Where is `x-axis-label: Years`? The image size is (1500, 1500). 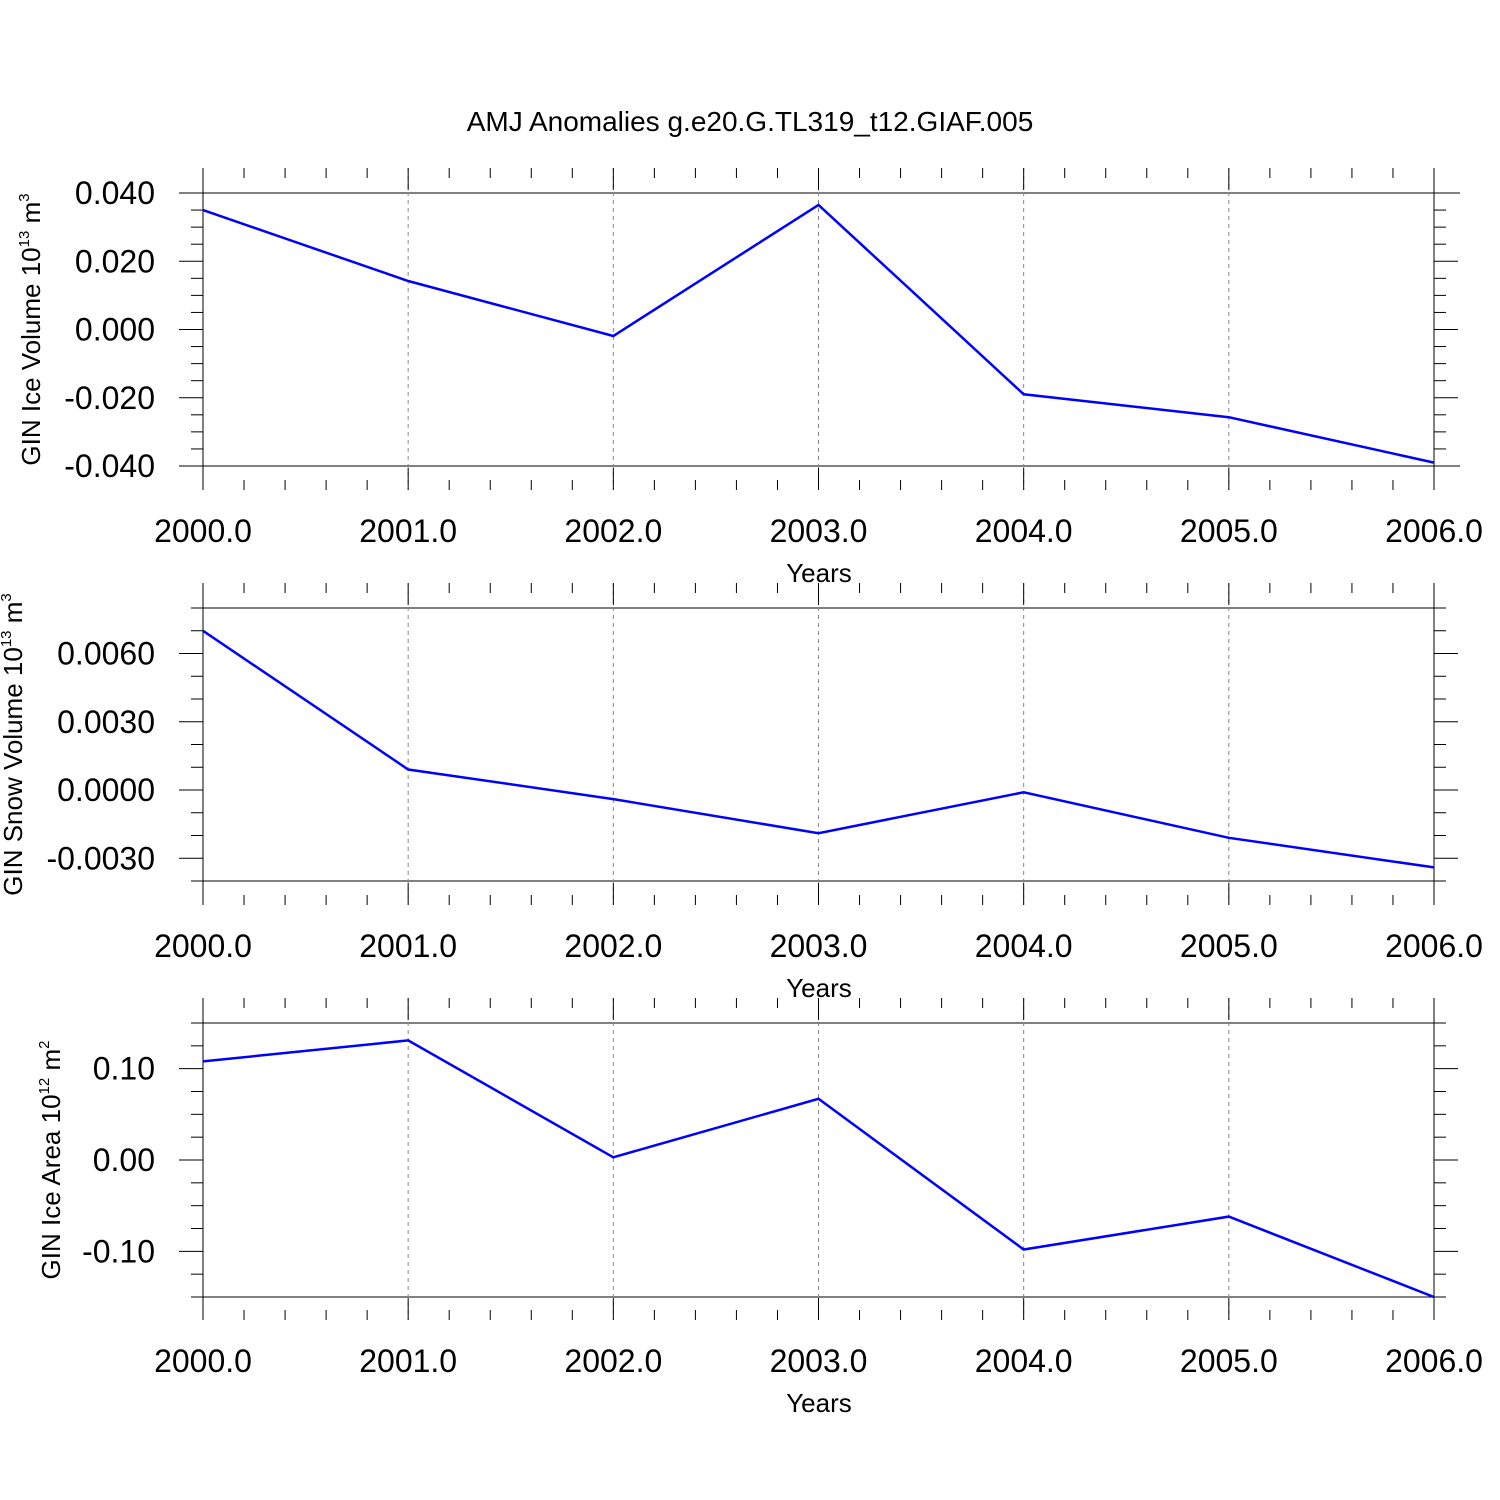 x-axis-label: Years is located at coordinates (819, 1403).